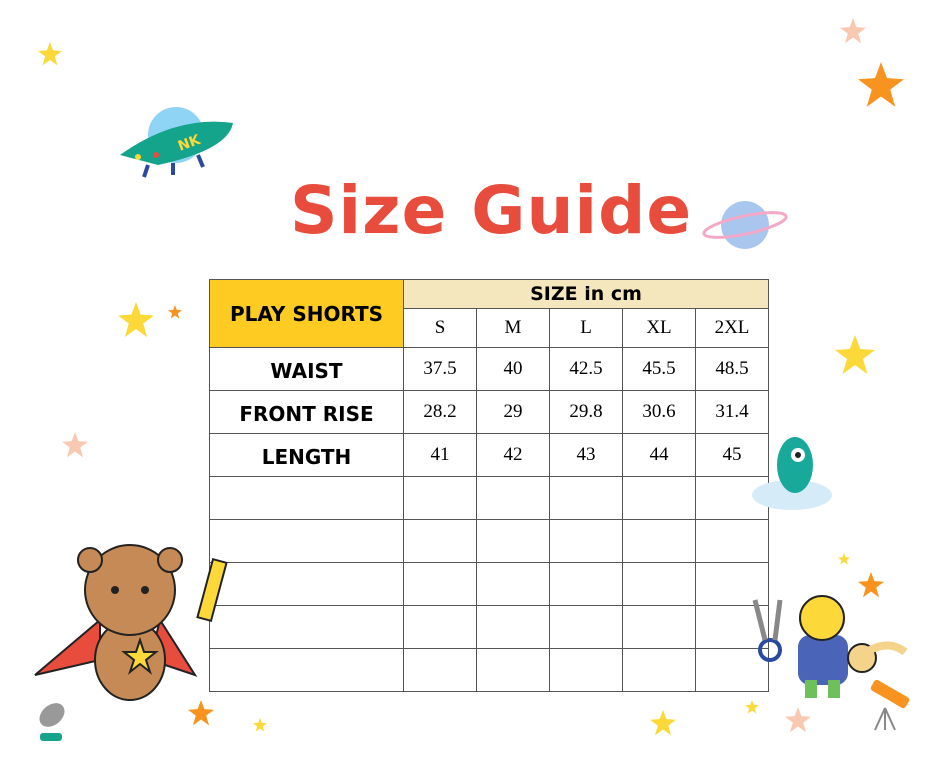 This screenshot has width=945, height=768. I want to click on table-row: LENGTH 41 42 43 44 45, so click(489, 455).